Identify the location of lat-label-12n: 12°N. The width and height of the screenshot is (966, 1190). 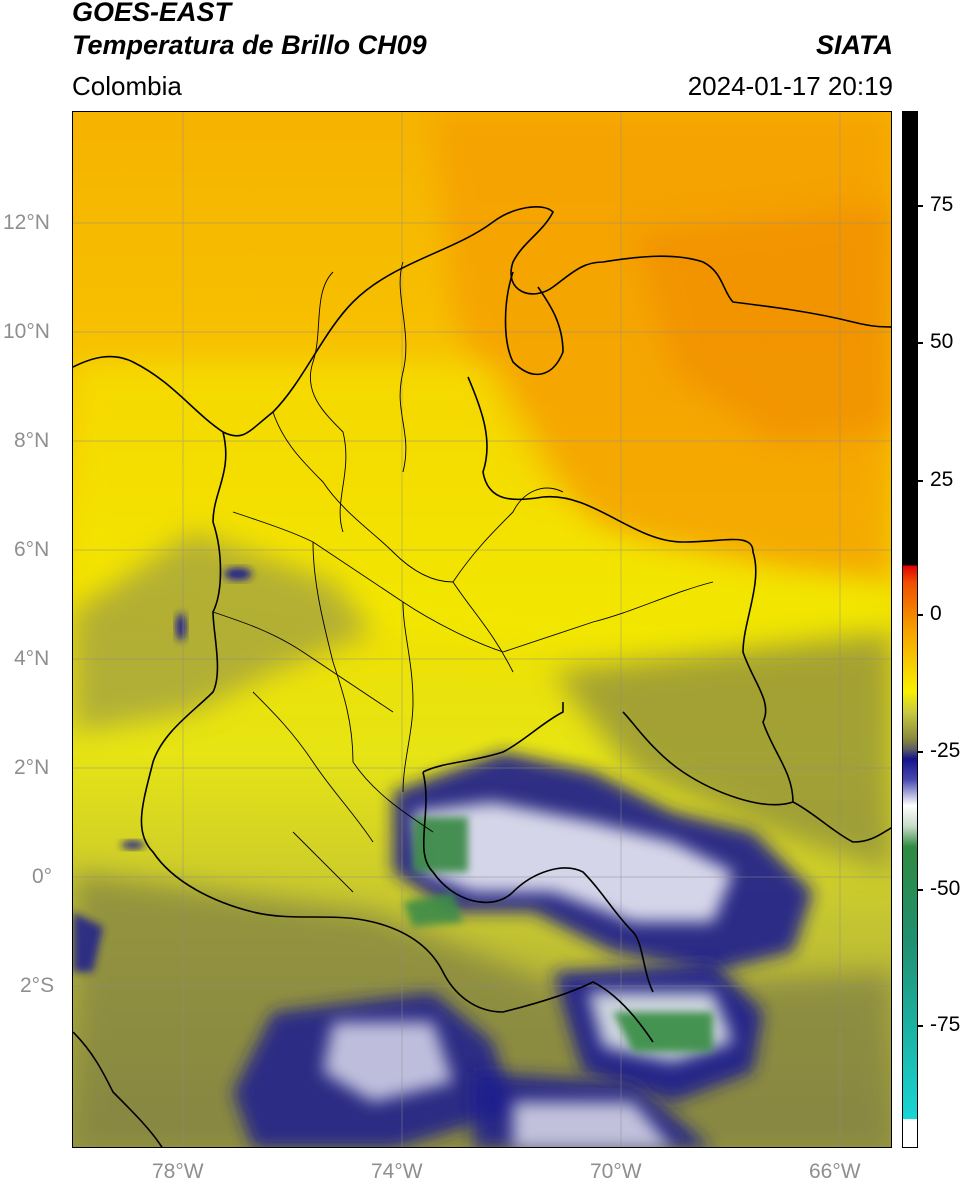
(26, 222).